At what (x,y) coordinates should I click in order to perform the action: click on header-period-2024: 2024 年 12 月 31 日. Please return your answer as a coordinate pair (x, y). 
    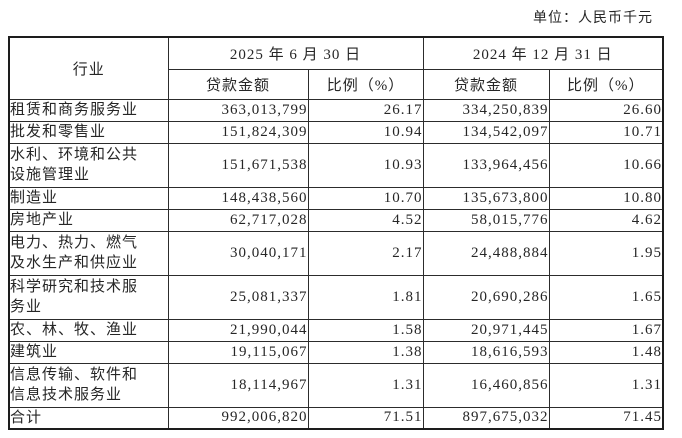
    Looking at the image, I should click on (543, 53).